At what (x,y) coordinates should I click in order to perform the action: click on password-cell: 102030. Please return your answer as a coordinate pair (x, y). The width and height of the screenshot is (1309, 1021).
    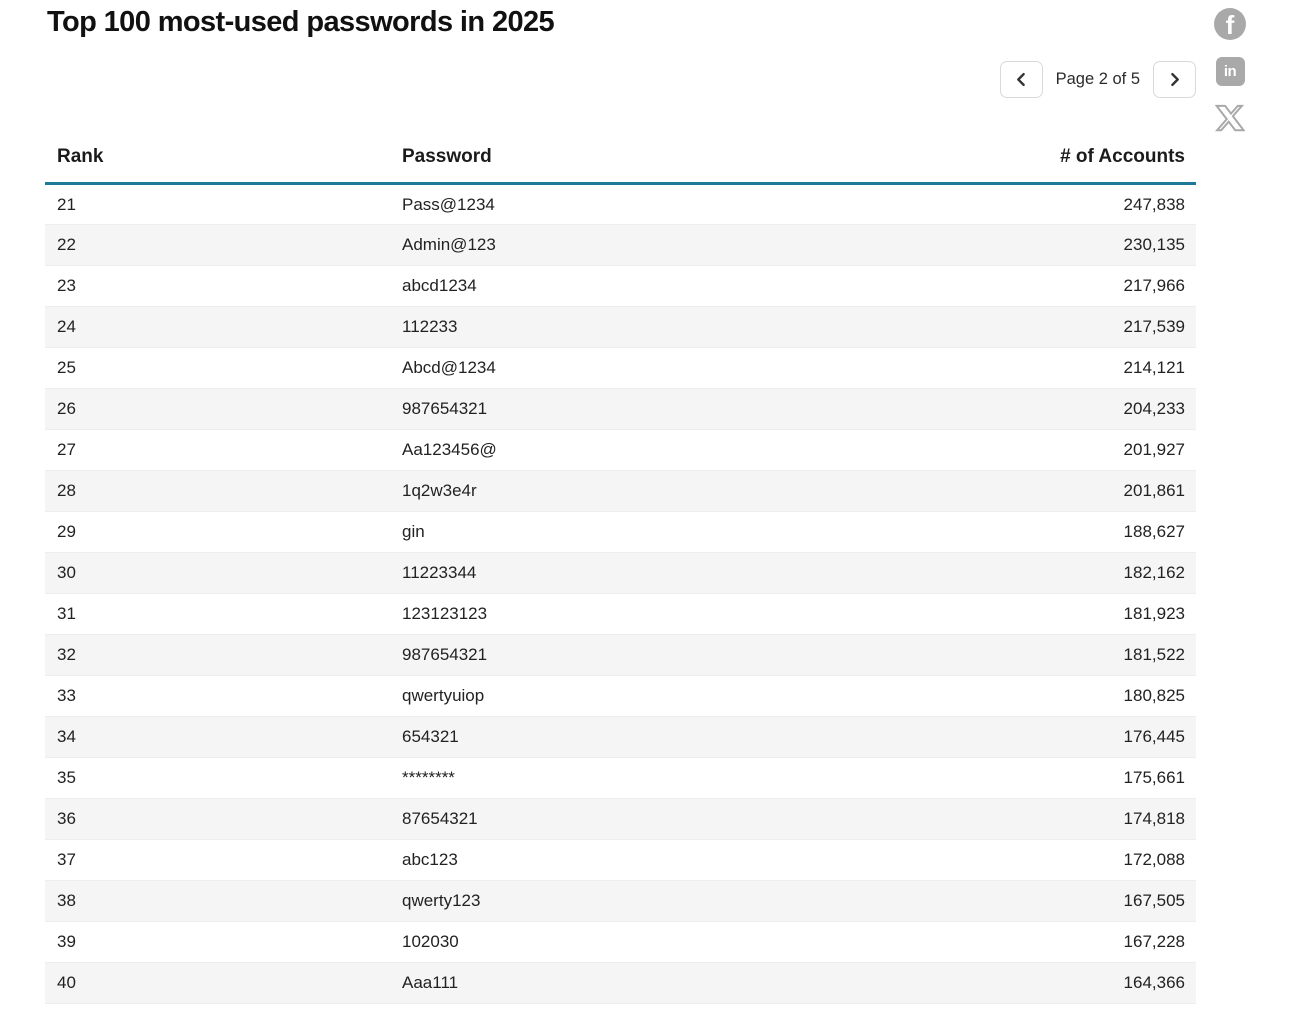
    Looking at the image, I should click on (643, 942).